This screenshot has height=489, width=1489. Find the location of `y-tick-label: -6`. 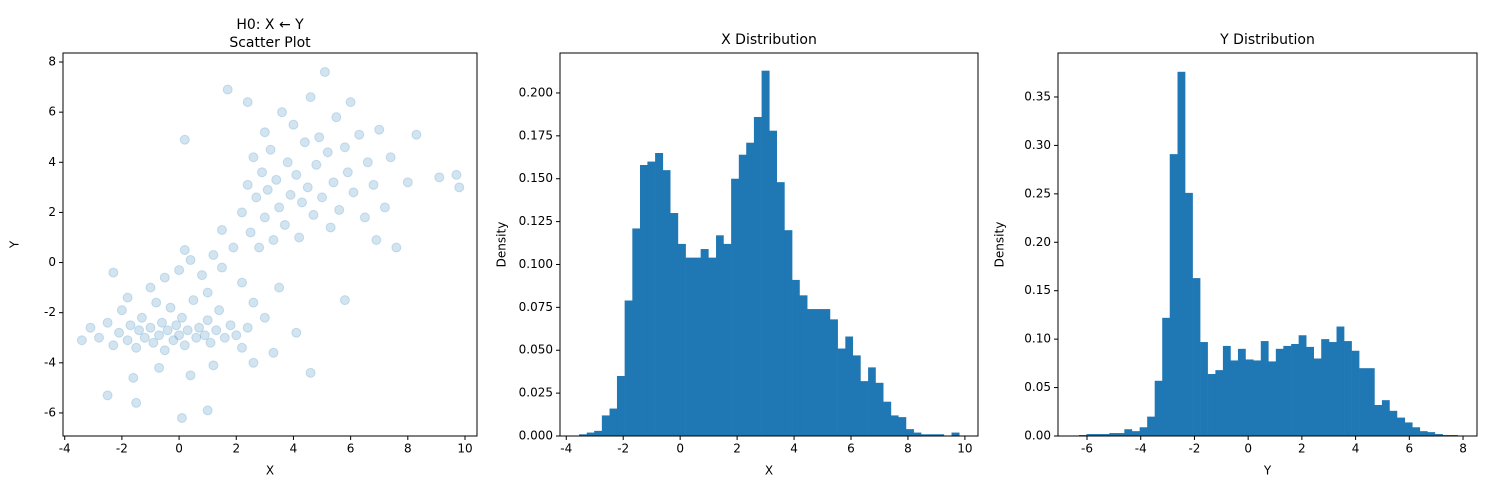

y-tick-label: -6 is located at coordinates (50, 412).